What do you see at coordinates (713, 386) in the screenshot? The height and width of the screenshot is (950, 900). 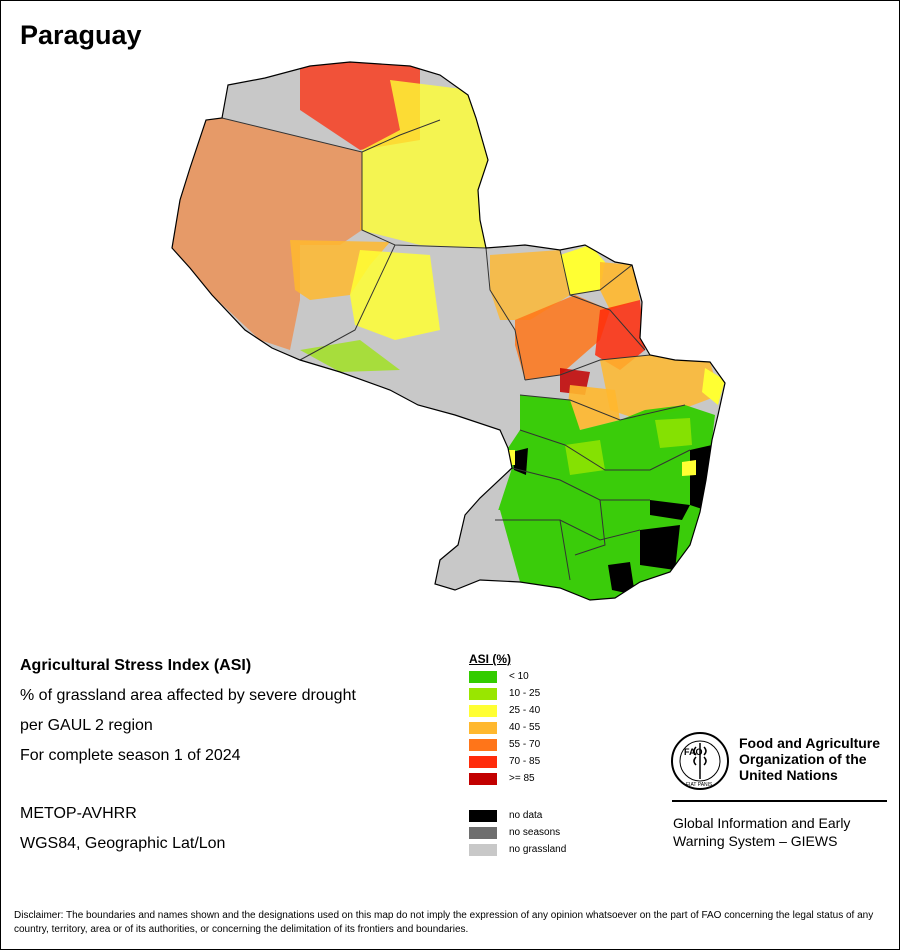 I see `zone-alto-parana-edge` at bounding box center [713, 386].